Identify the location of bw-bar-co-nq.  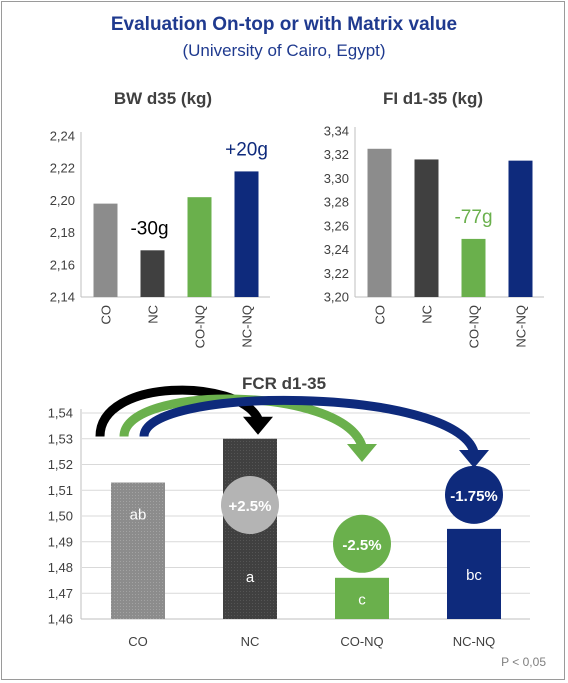
(199, 247).